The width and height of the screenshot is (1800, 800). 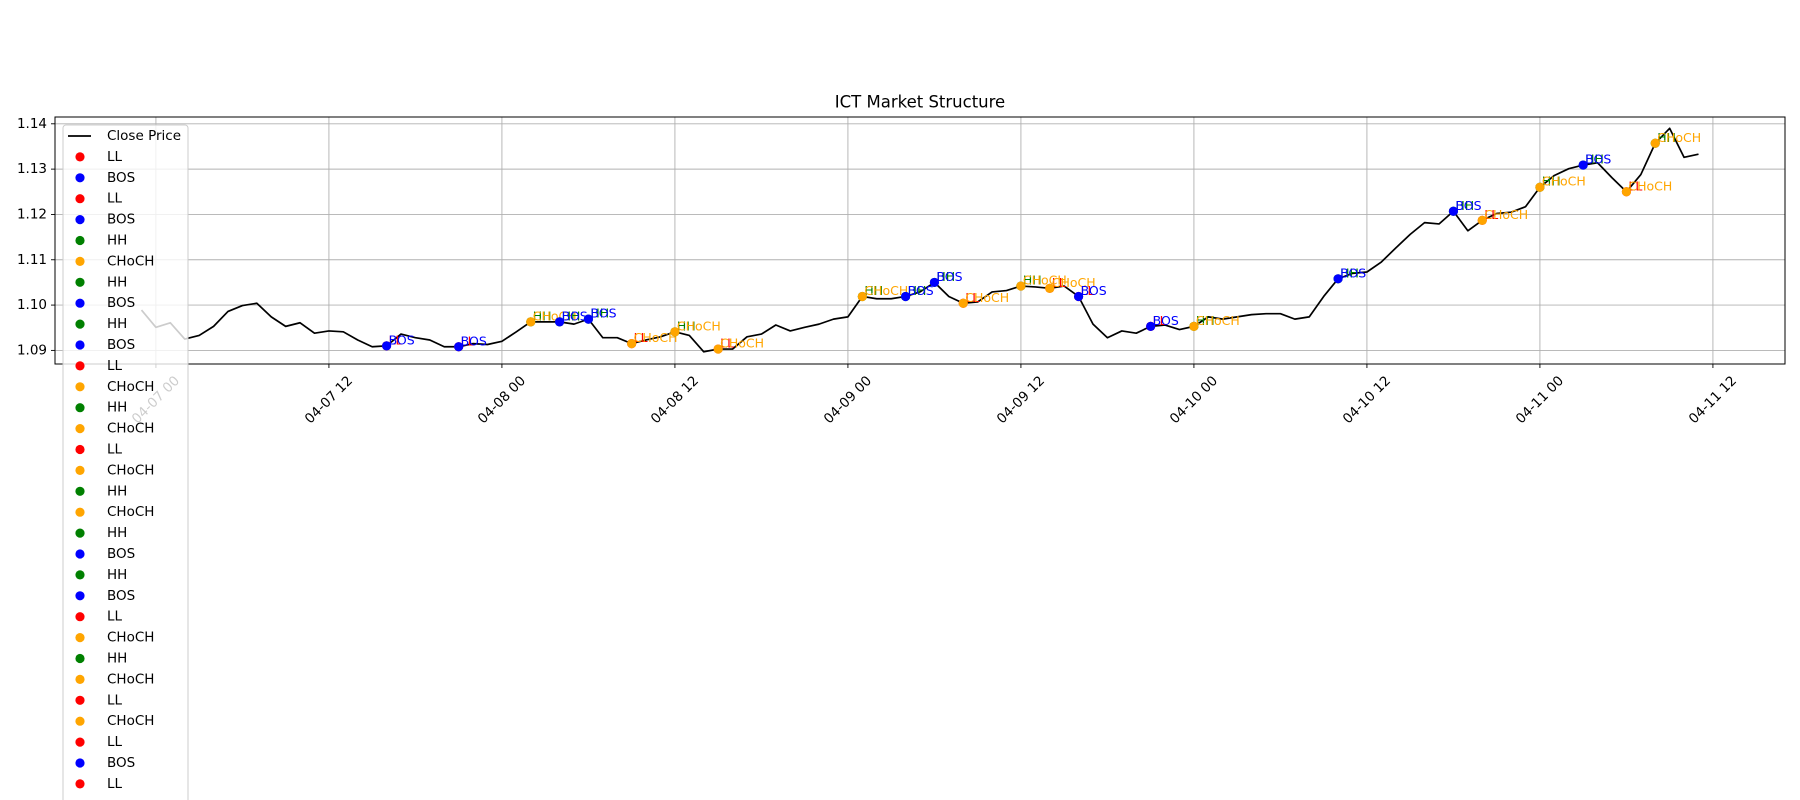 I want to click on y-tick-label: 1.09, so click(x=32, y=350).